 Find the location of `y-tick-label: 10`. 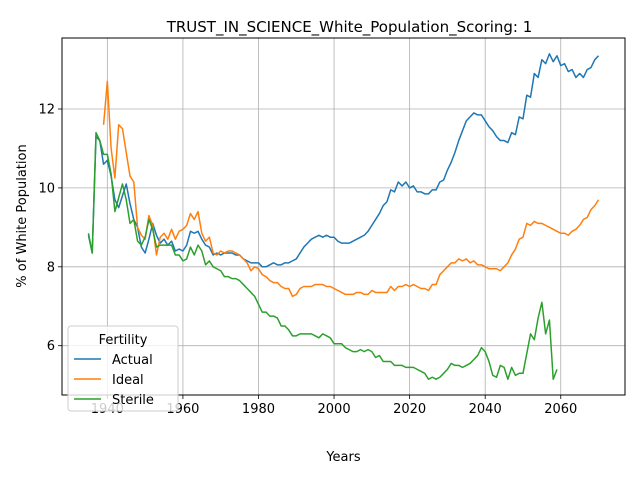

y-tick-label: 10 is located at coordinates (46, 188).